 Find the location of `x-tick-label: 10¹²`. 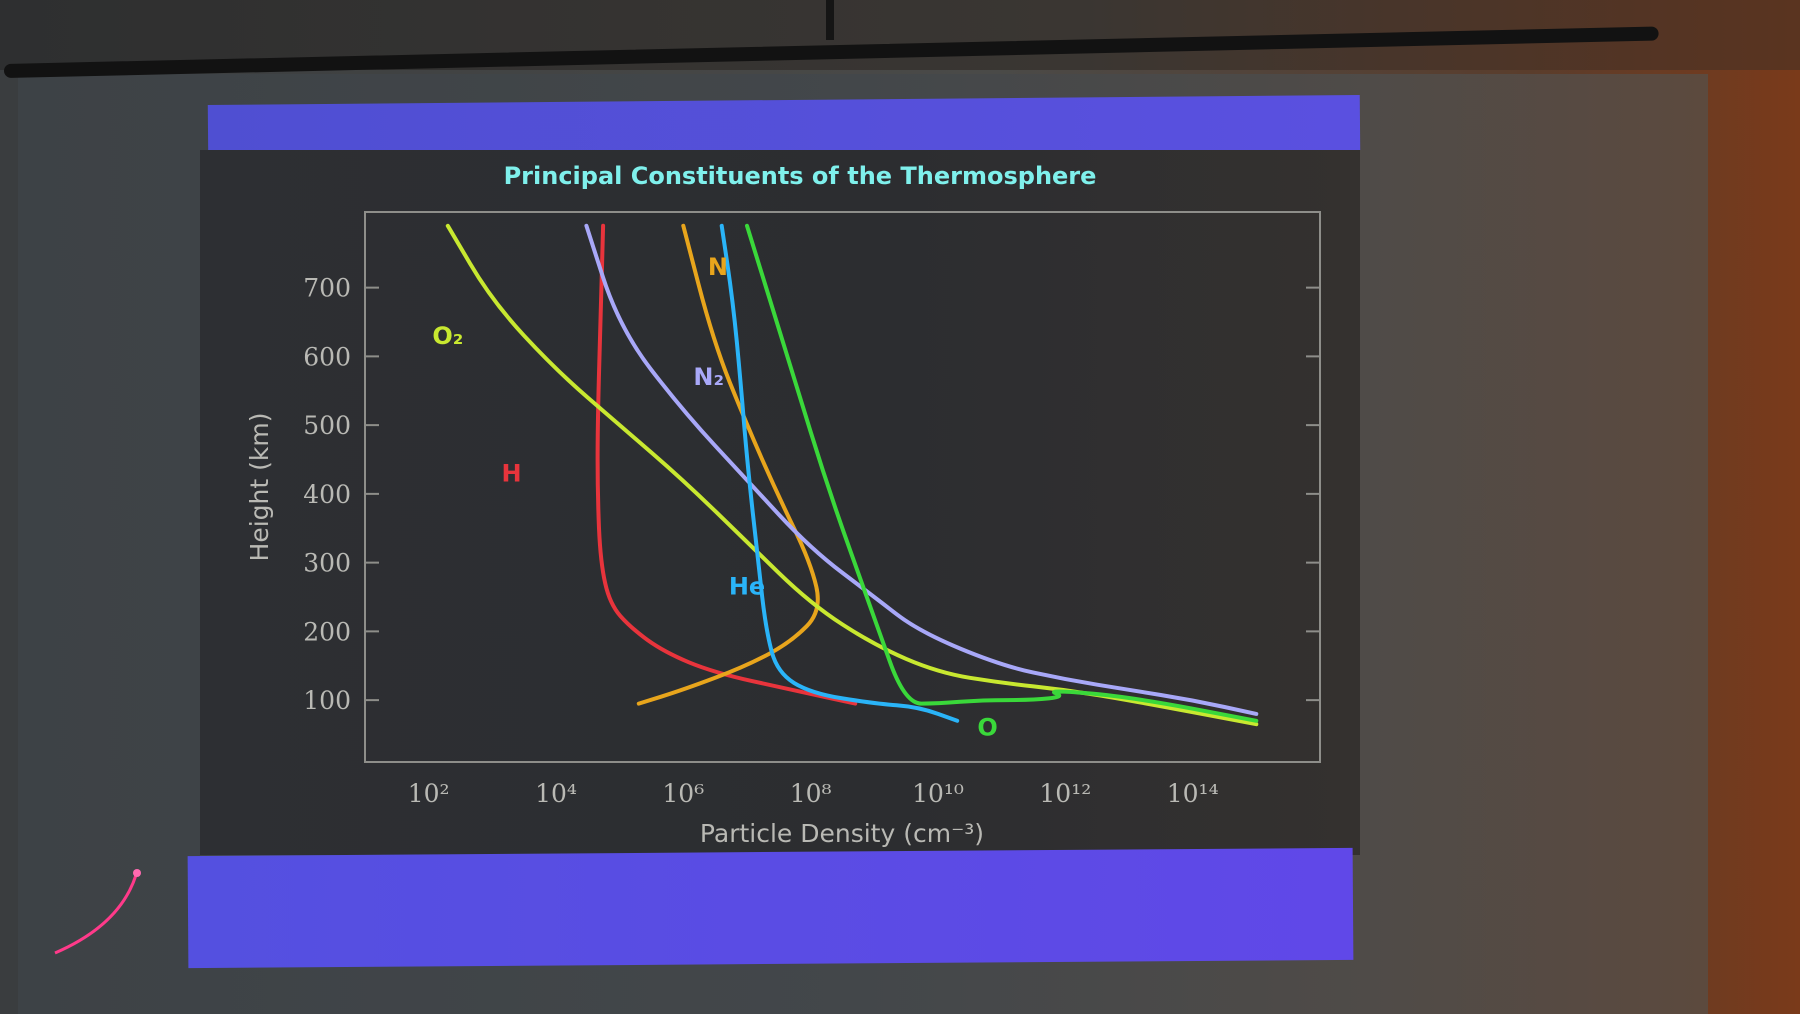

x-tick-label: 10¹² is located at coordinates (1065, 793).